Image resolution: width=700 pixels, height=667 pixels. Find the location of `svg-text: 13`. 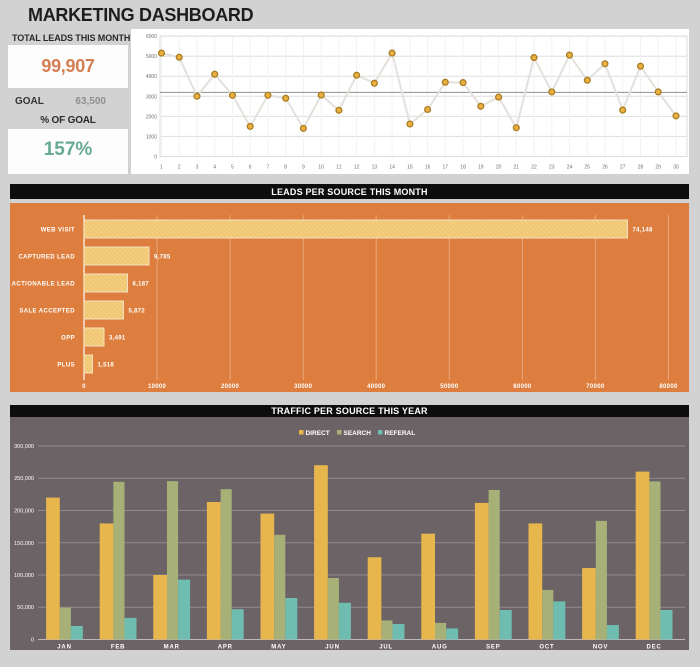

svg-text: 13 is located at coordinates (375, 168).